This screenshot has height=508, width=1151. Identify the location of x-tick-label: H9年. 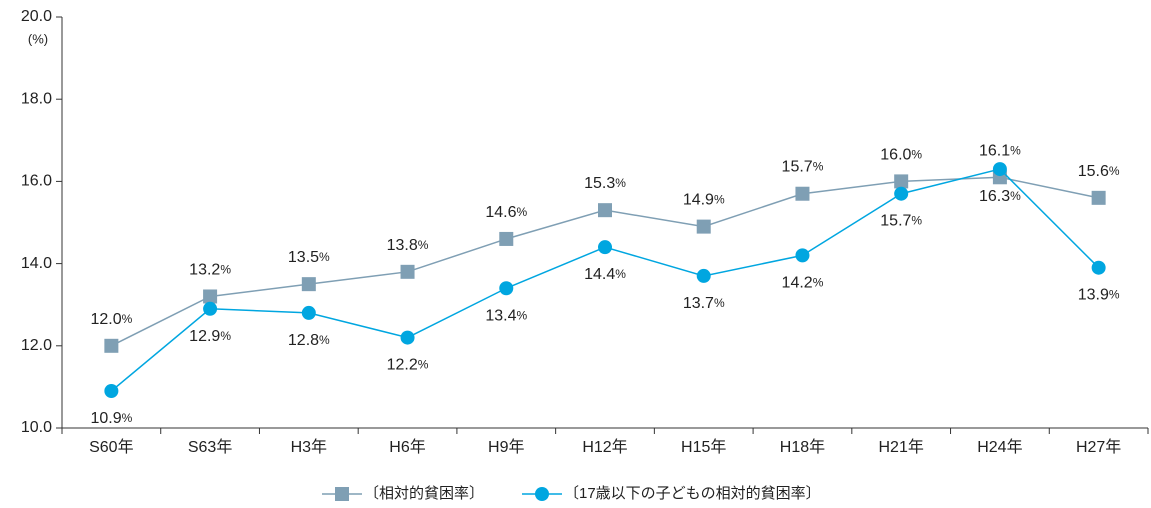
(506, 447).